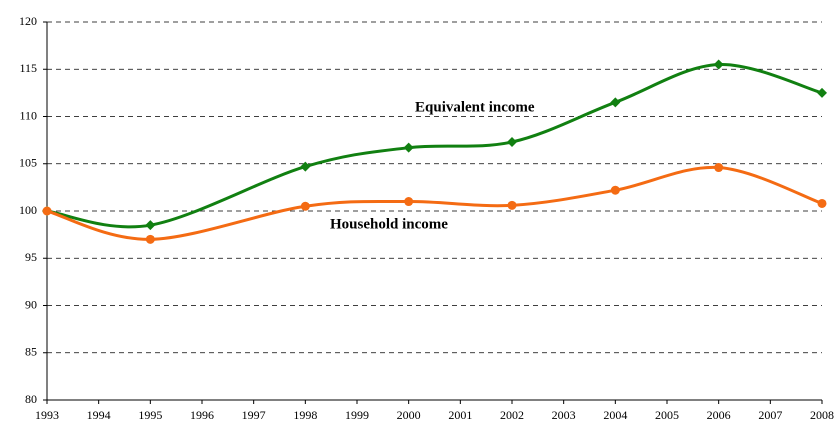 Image resolution: width=835 pixels, height=435 pixels. What do you see at coordinates (31, 352) in the screenshot?
I see `y-tick-label: 85` at bounding box center [31, 352].